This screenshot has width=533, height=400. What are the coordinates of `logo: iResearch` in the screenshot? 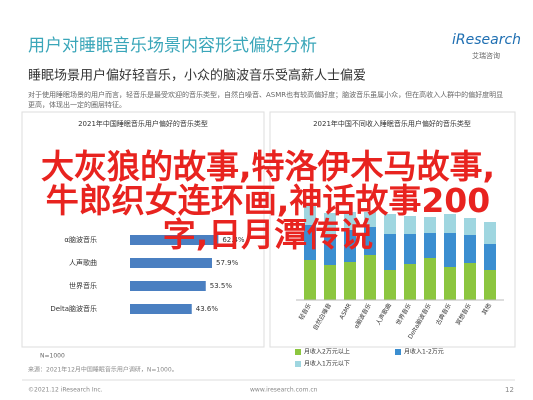 It's located at (486, 40).